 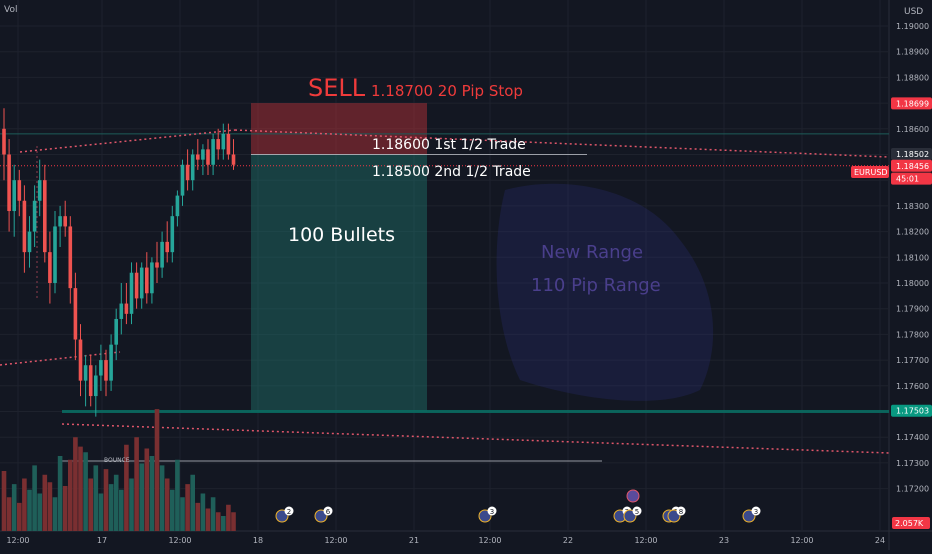 I want to click on event-count-text: 3, so click(x=756, y=512).